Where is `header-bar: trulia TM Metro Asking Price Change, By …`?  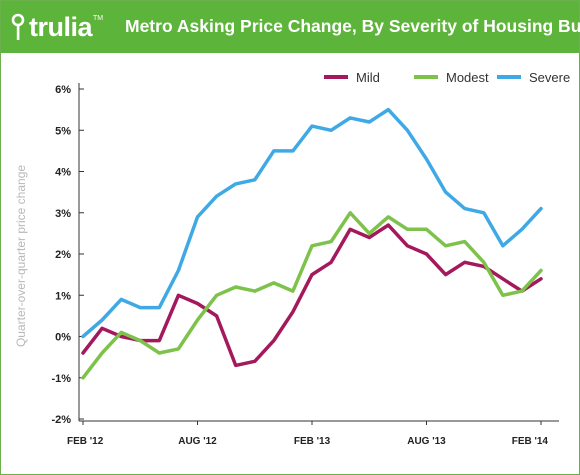
header-bar: trulia TM Metro Asking Price Change, By … is located at coordinates (290, 27).